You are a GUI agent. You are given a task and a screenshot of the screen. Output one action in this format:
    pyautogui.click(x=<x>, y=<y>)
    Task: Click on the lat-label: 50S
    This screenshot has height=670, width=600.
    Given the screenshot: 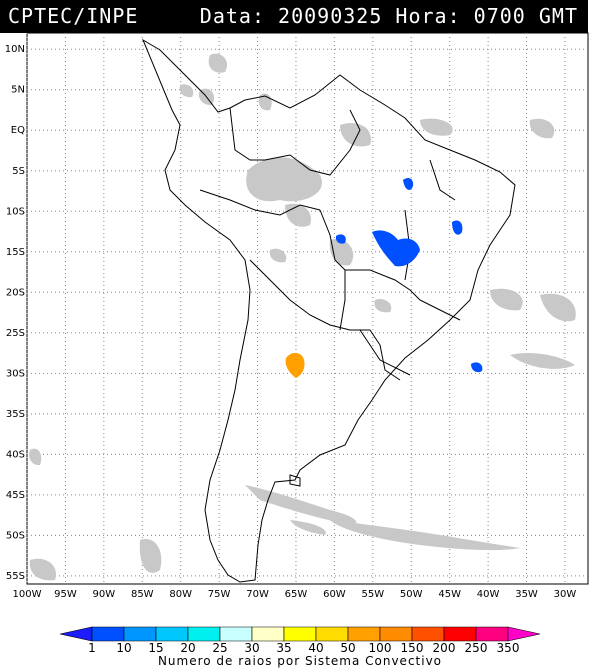 What is the action you would take?
    pyautogui.click(x=15, y=535)
    